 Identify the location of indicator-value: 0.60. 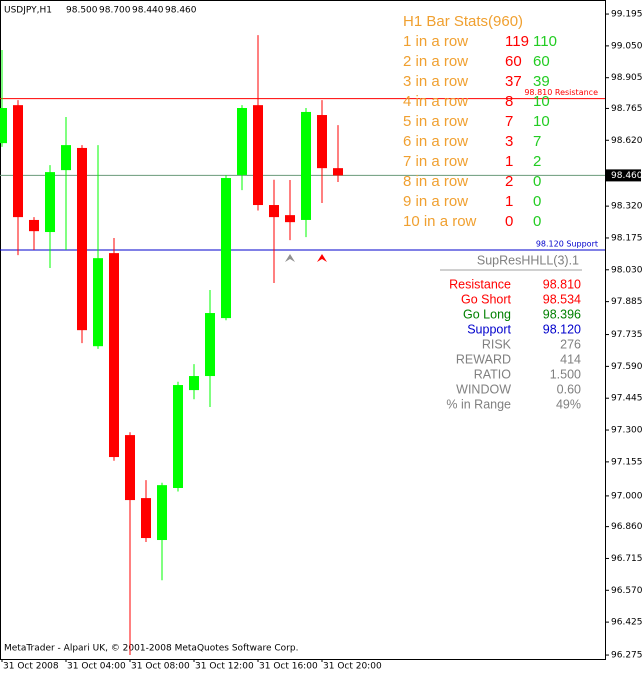
(569, 389).